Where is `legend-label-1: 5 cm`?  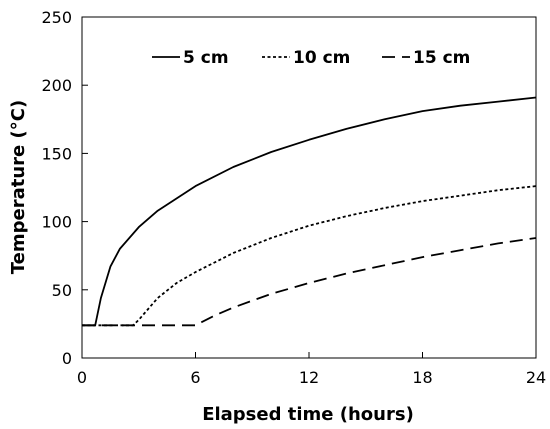
legend-label-1: 5 cm is located at coordinates (206, 58).